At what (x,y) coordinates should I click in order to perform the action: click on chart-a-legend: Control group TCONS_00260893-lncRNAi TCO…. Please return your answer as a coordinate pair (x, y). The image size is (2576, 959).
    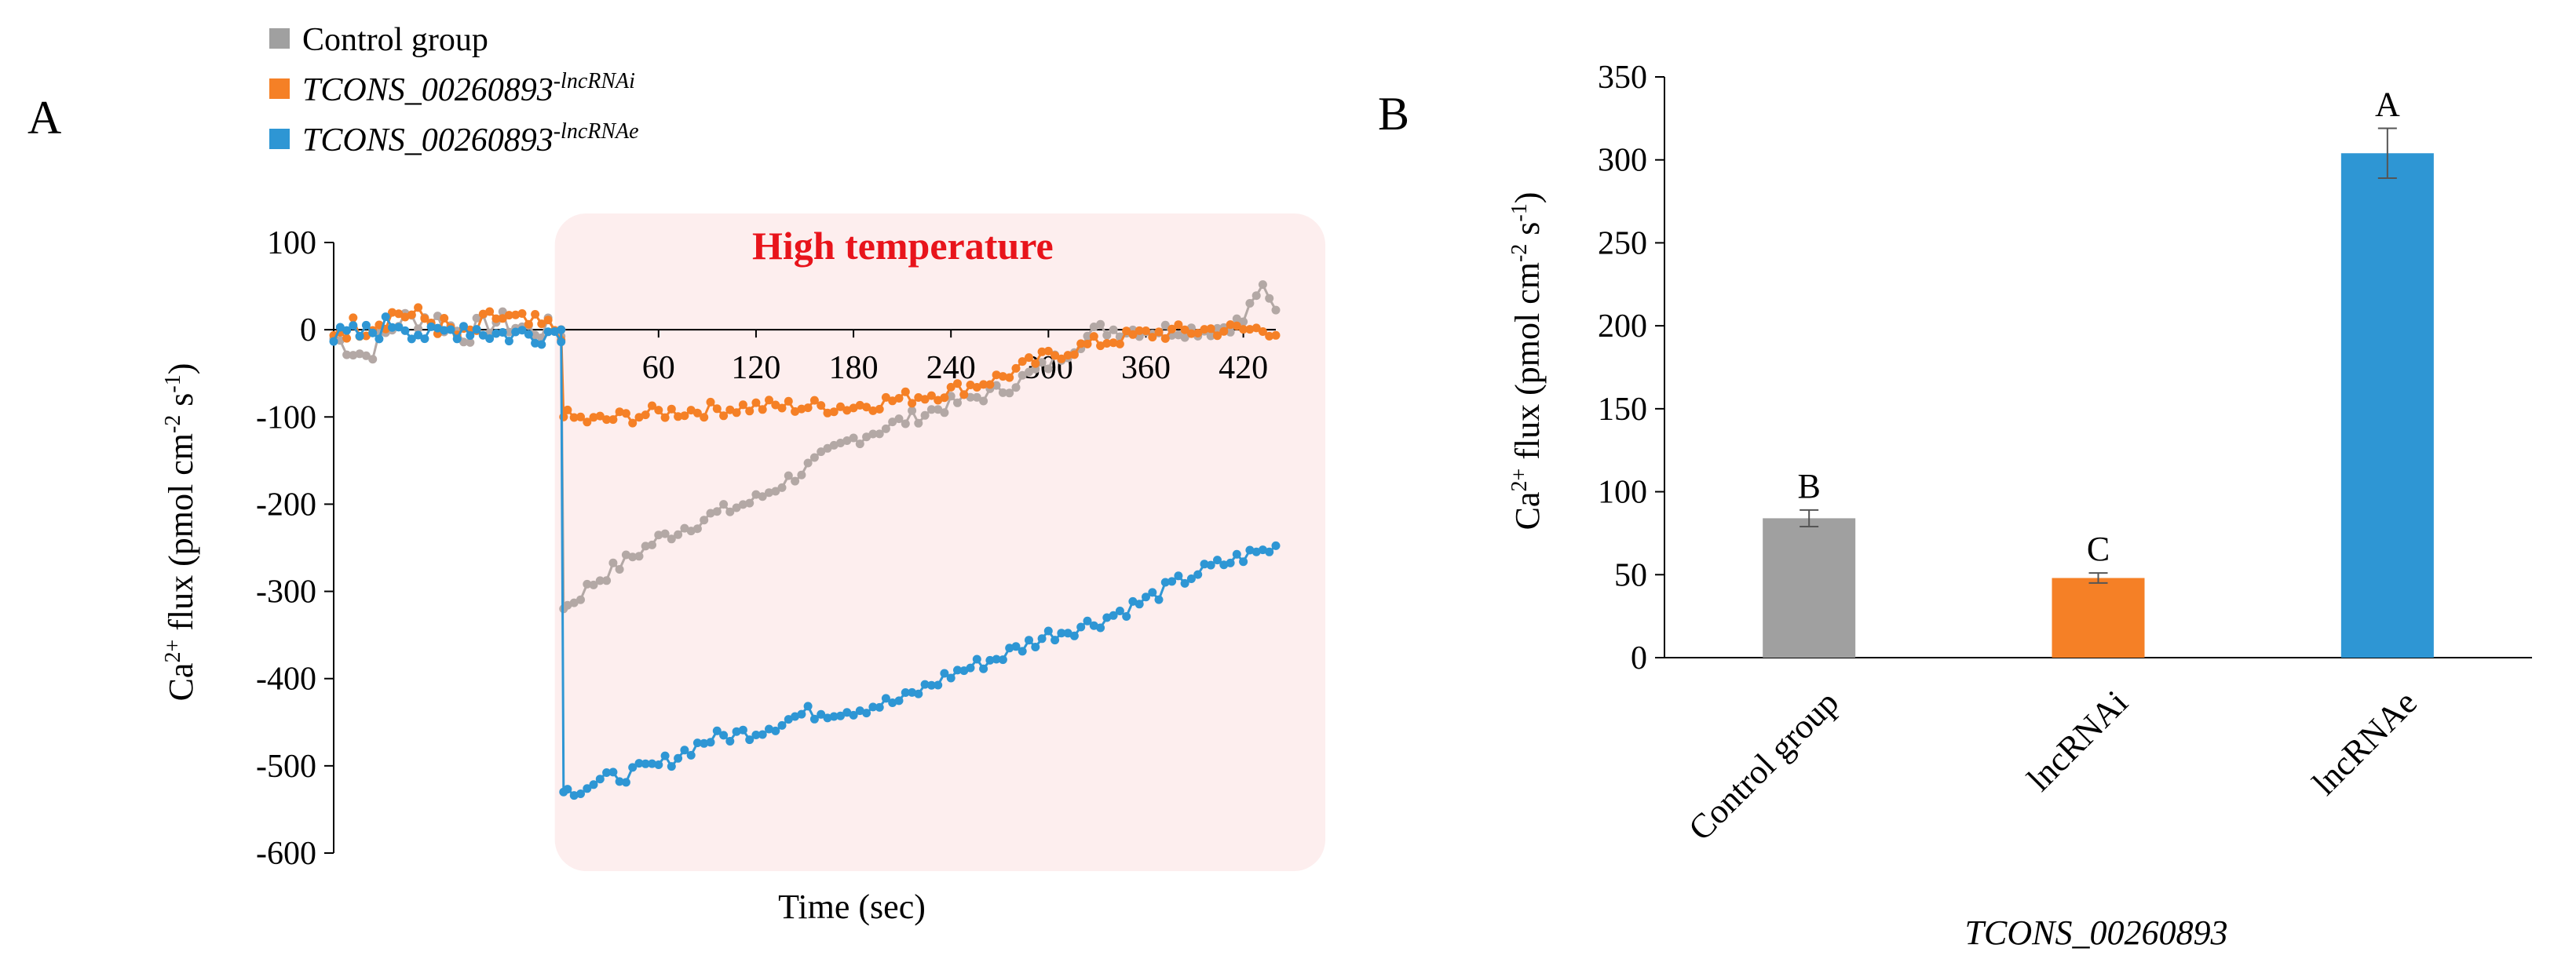
    Looking at the image, I should click on (454, 90).